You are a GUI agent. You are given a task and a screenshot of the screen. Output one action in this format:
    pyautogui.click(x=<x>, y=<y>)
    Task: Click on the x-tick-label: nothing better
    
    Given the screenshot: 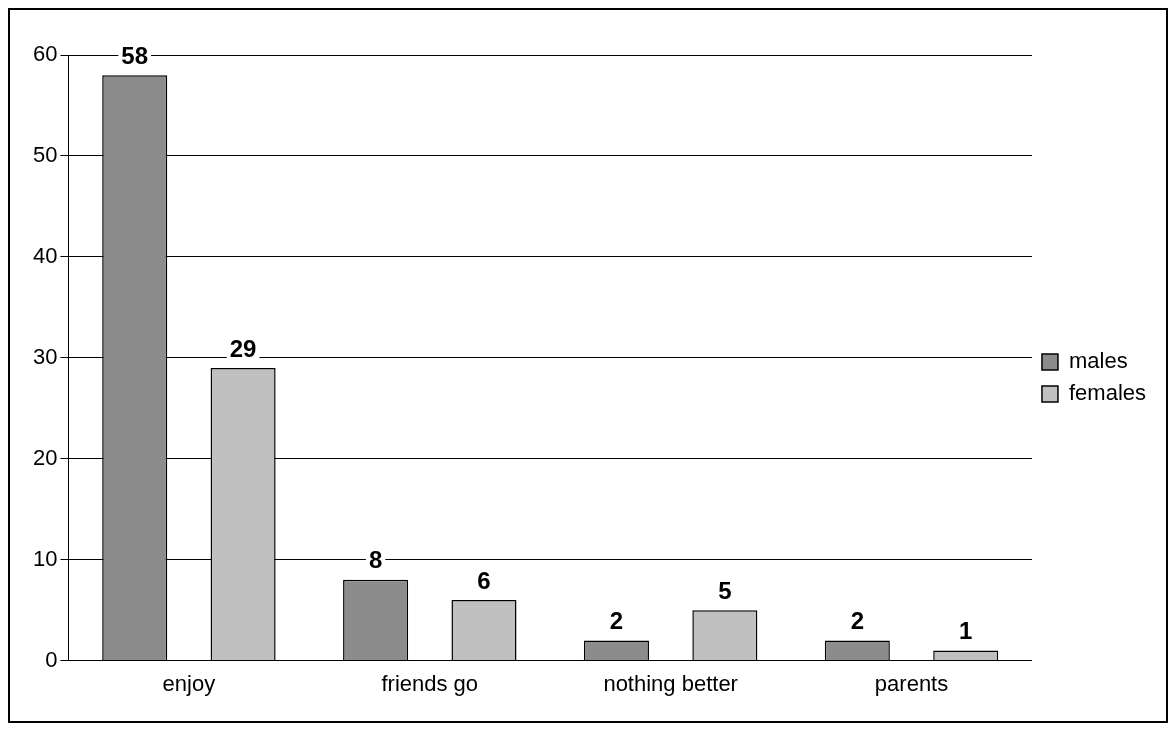 What is the action you would take?
    pyautogui.click(x=670, y=683)
    